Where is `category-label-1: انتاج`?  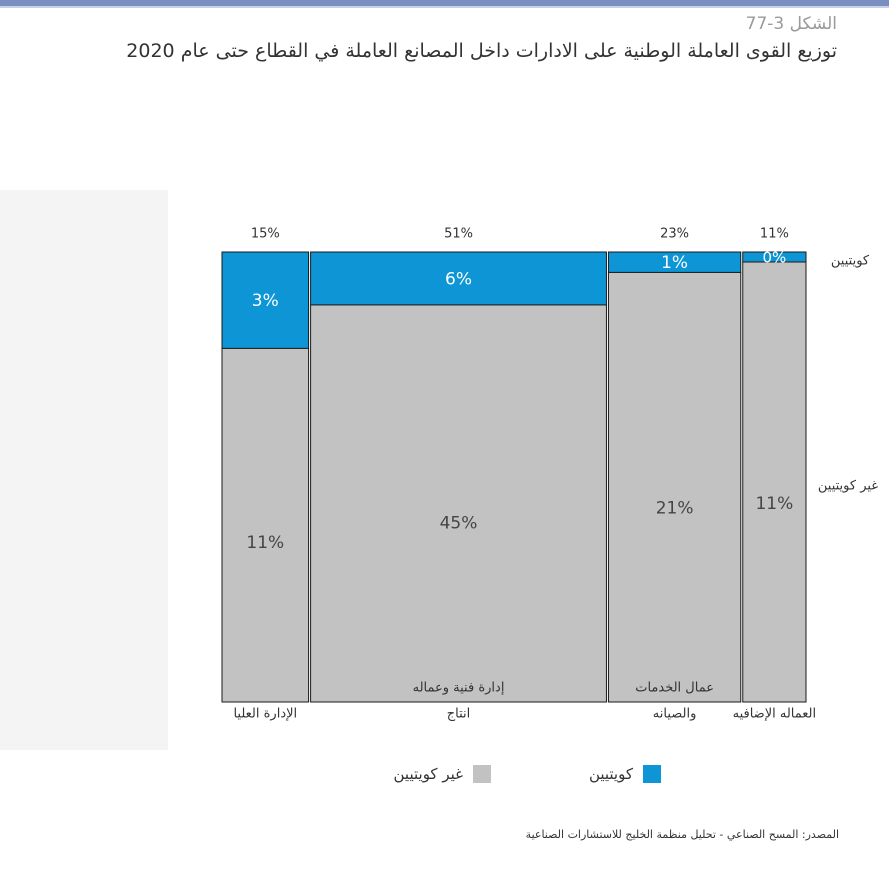
category-label-1: انتاج is located at coordinates (459, 714).